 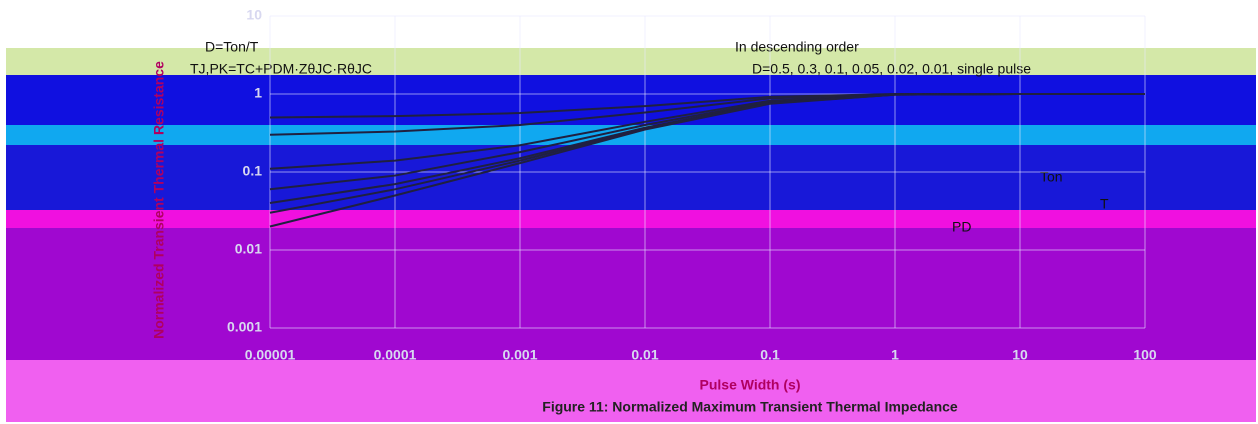 I want to click on x-axis-title: Pulse Width (s), so click(x=750, y=385).